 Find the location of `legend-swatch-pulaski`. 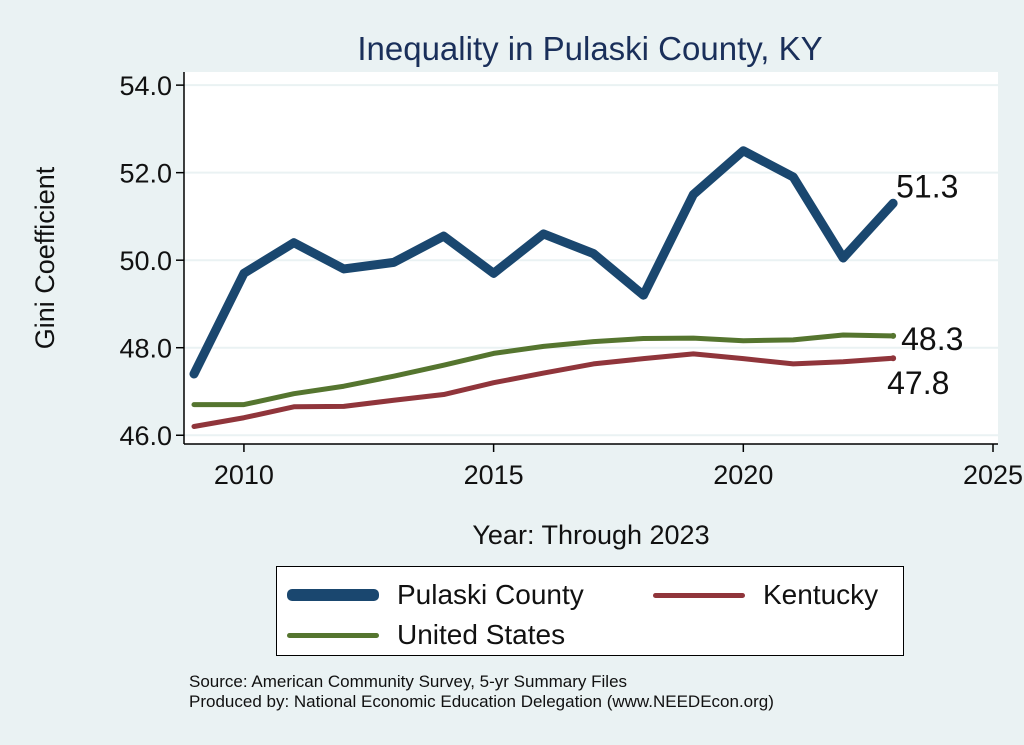

legend-swatch-pulaski is located at coordinates (333, 595).